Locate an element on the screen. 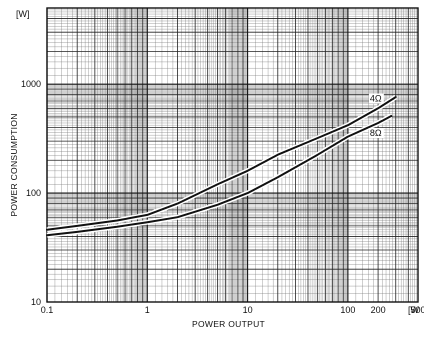  x-axis-title: POWER OUTPUT is located at coordinates (228, 324).